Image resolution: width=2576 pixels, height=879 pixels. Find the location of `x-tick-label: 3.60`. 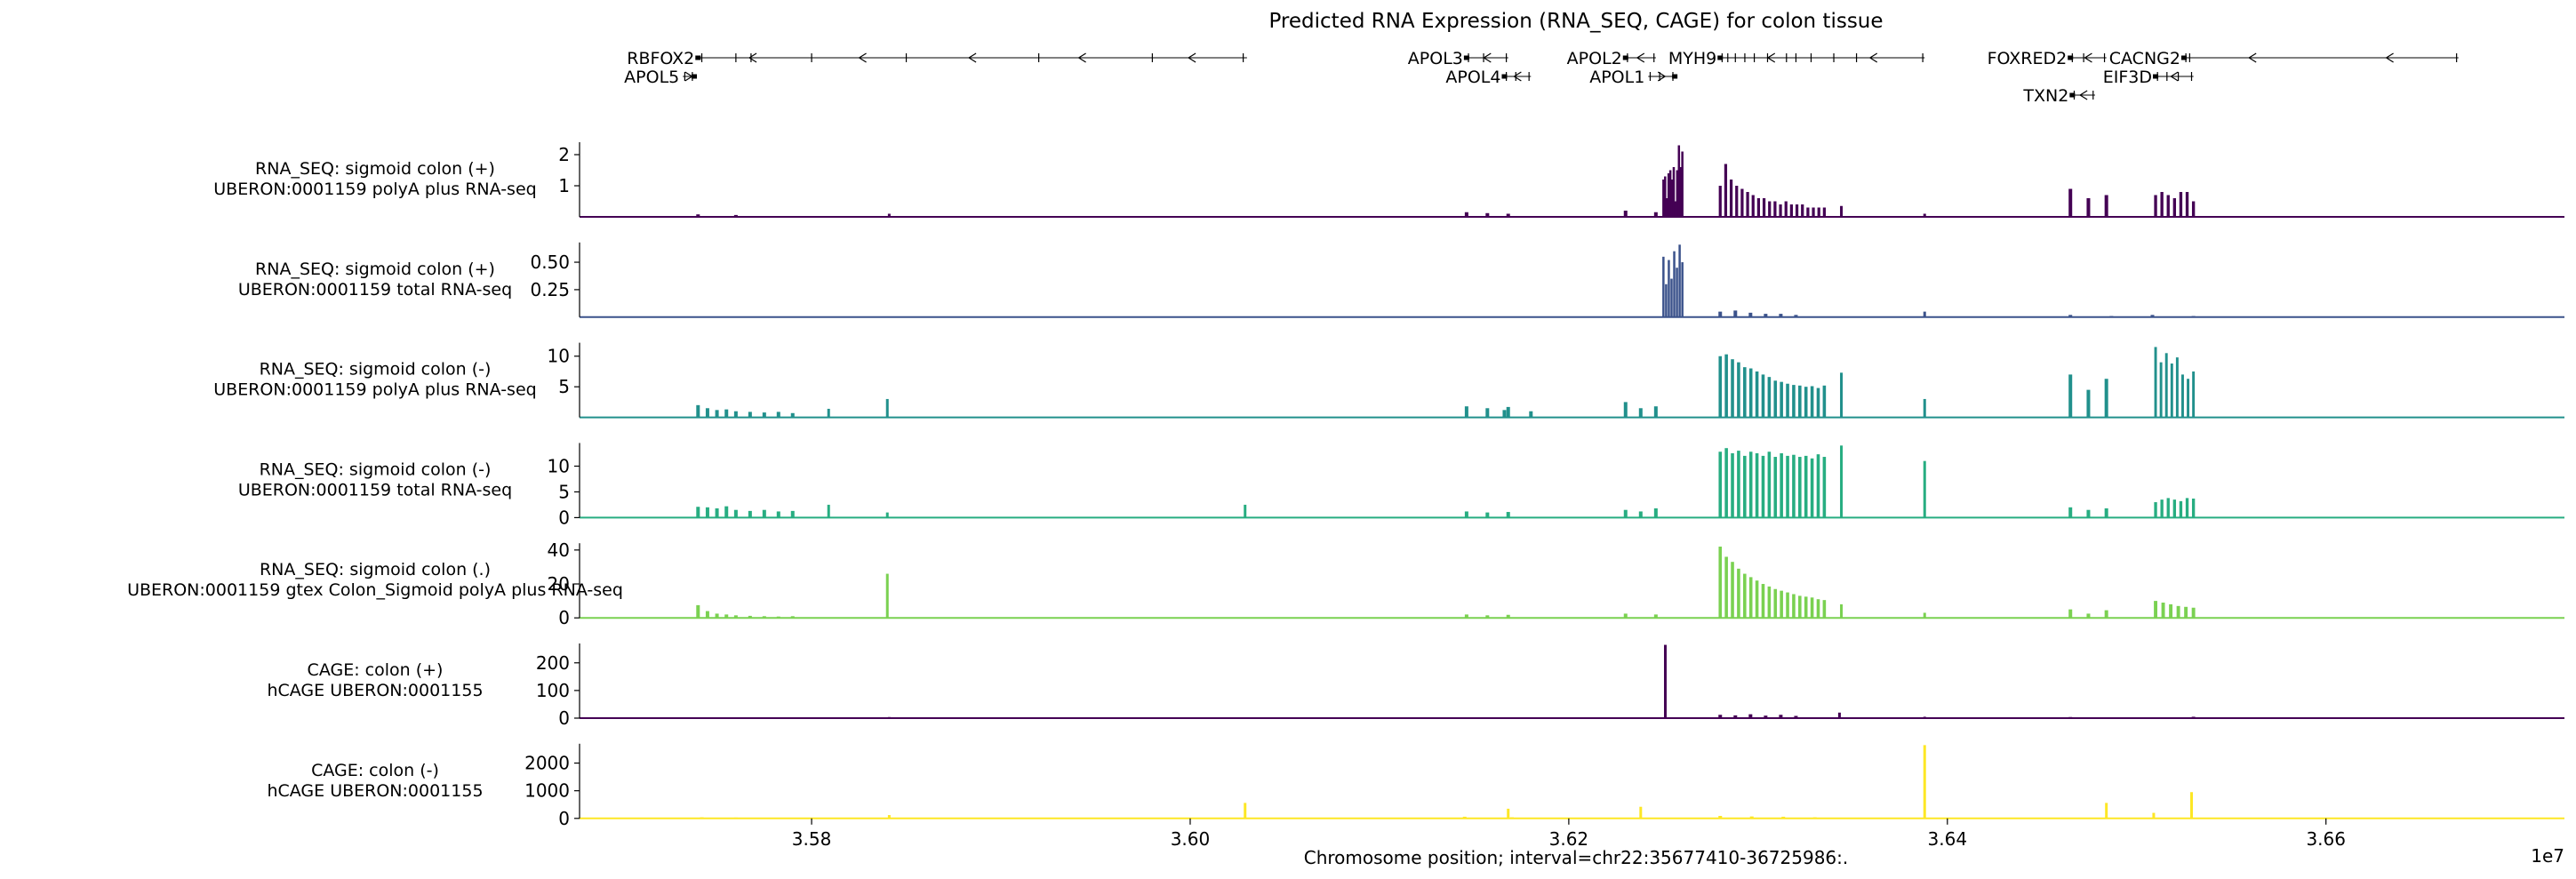

x-tick-label: 3.60 is located at coordinates (1191, 839).